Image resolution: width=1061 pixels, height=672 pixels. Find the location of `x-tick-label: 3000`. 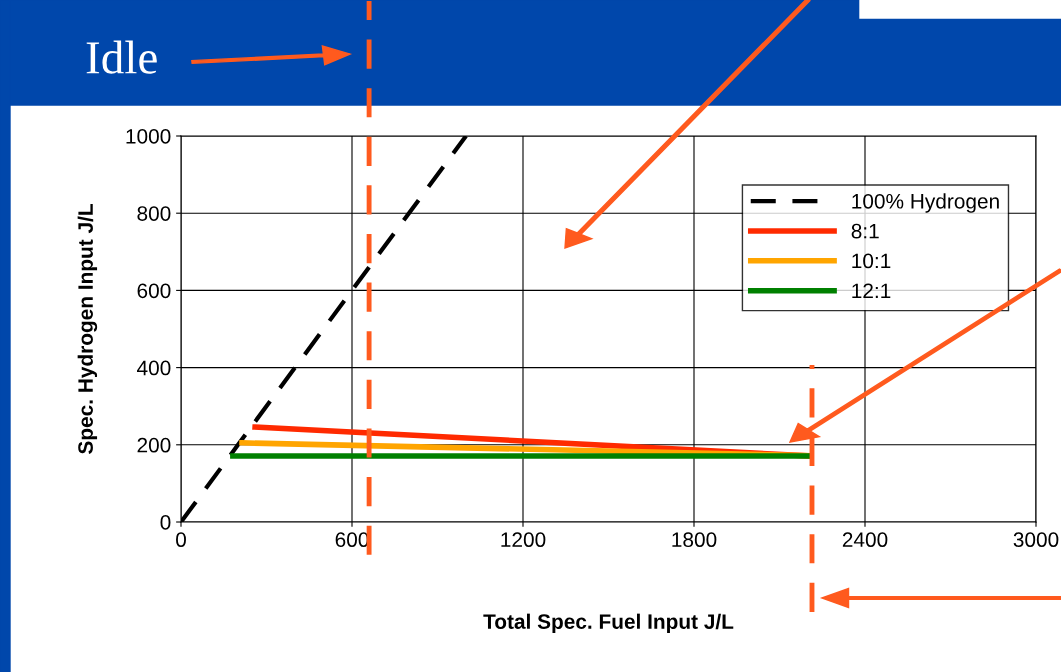

x-tick-label: 3000 is located at coordinates (1036, 540).